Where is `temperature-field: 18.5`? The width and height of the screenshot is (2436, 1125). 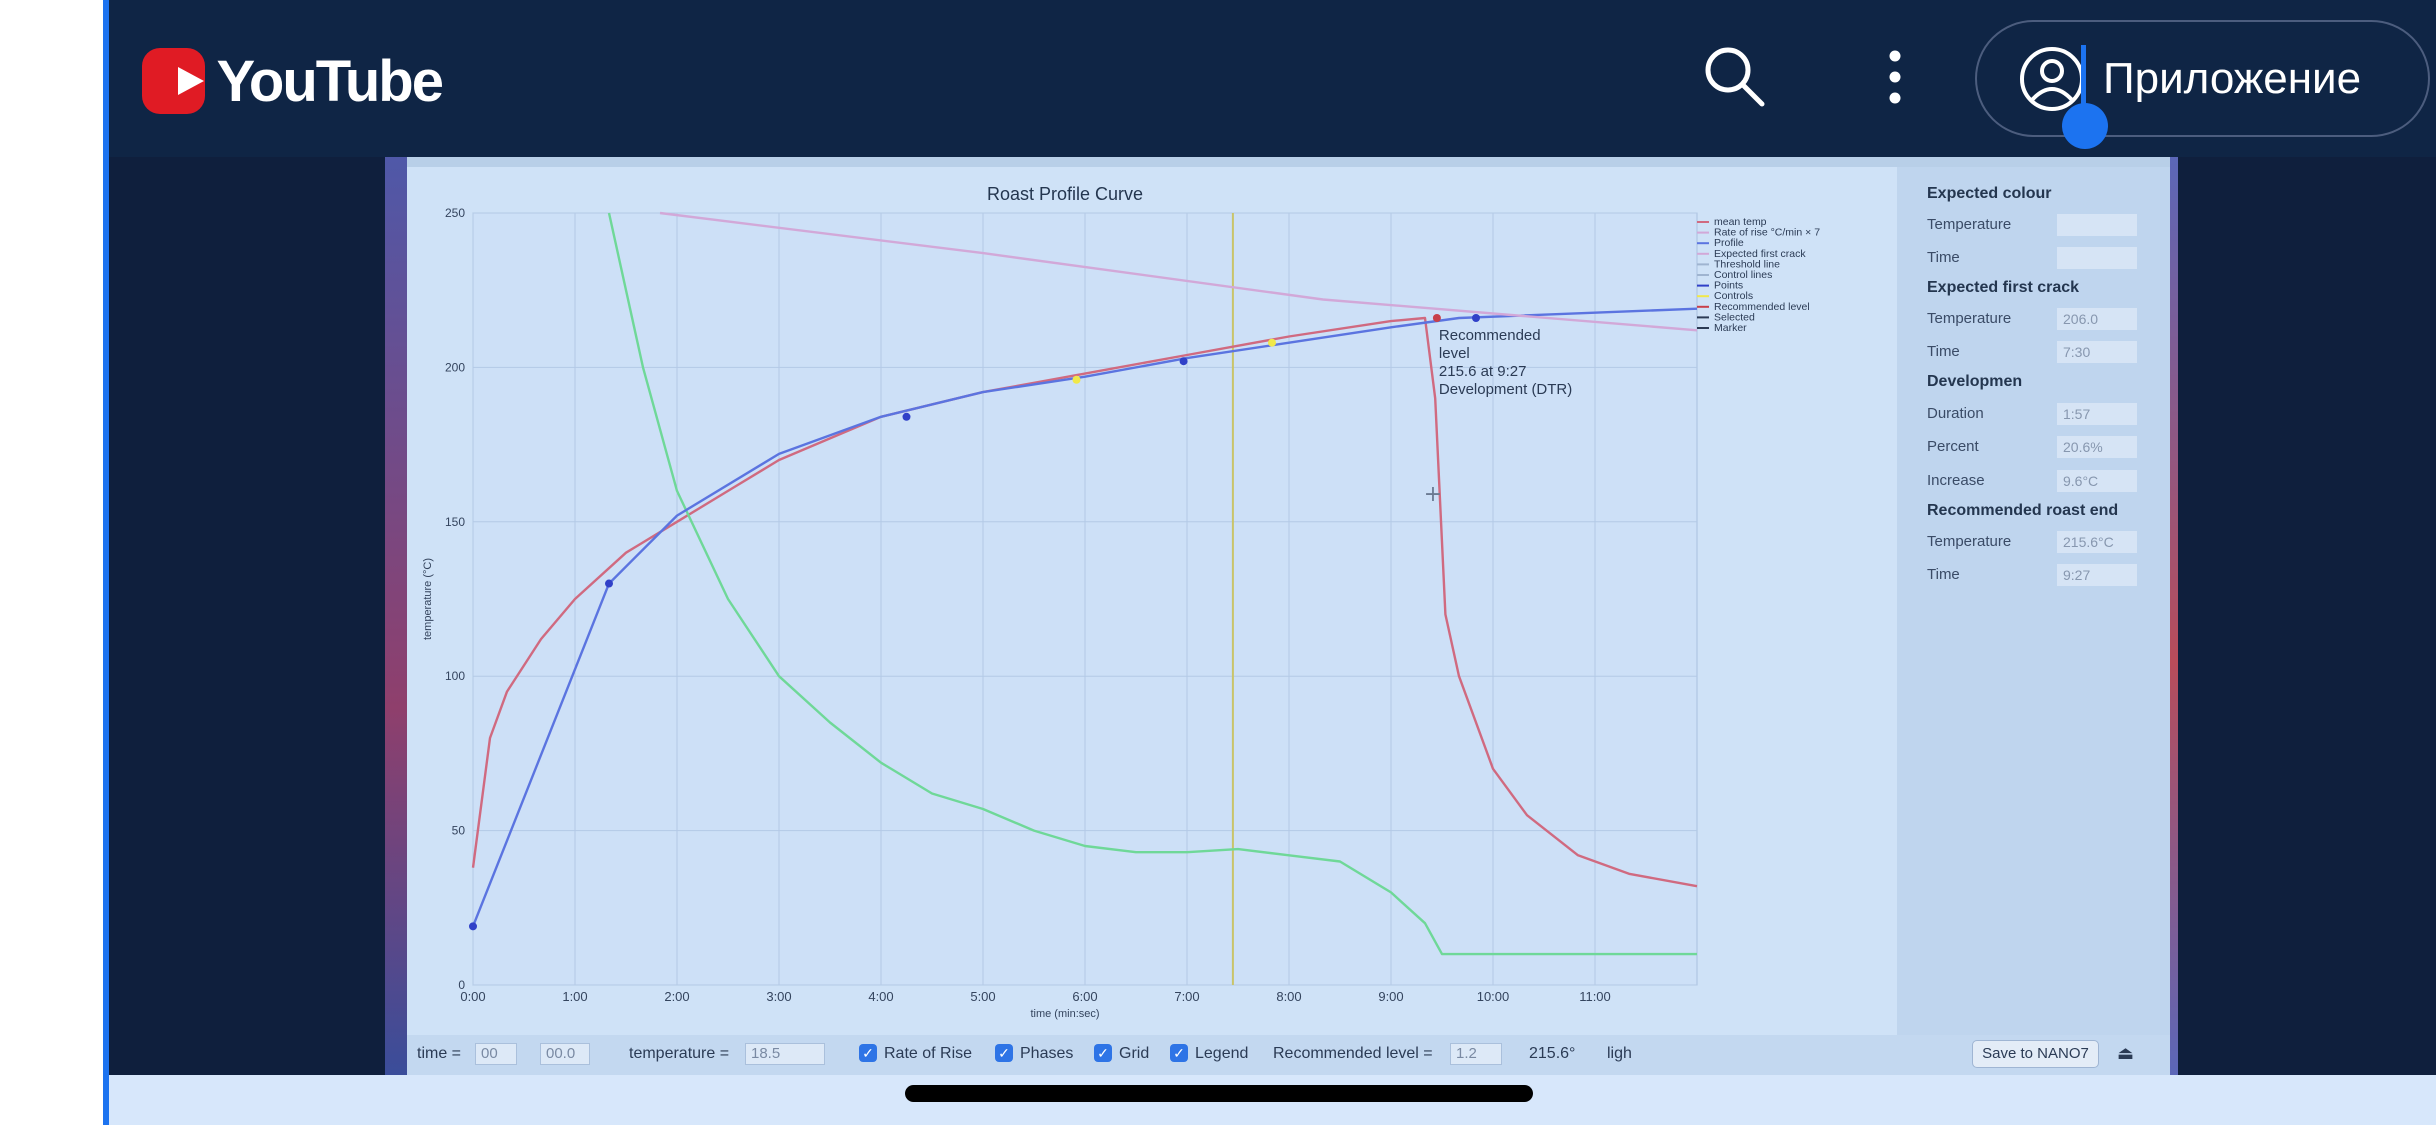
temperature-field: 18.5 is located at coordinates (785, 1054).